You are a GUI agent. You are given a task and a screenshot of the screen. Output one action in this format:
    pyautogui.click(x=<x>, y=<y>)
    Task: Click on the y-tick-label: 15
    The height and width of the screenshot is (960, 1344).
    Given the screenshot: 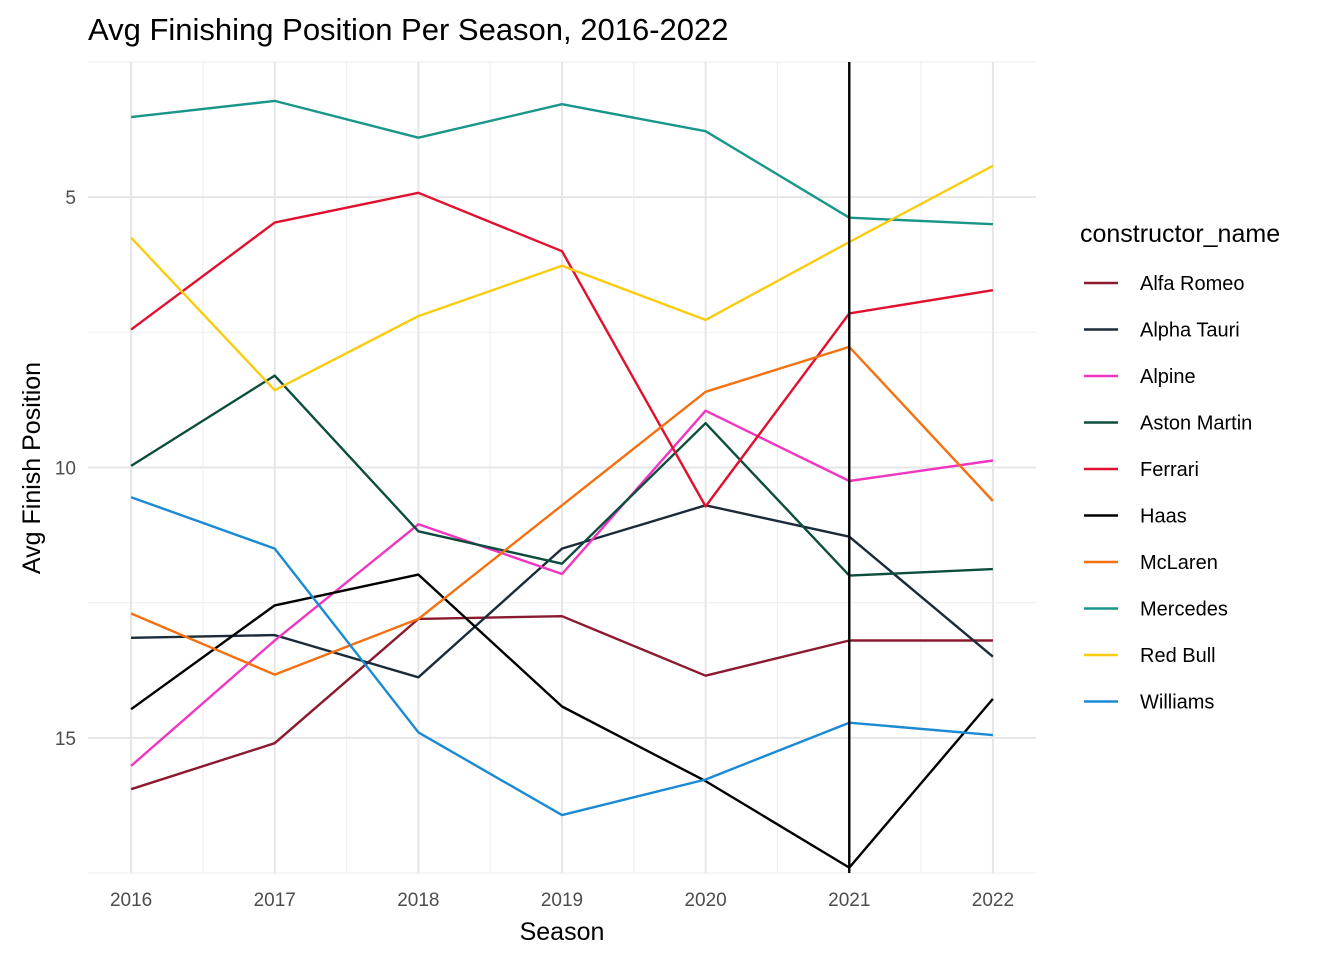 What is the action you would take?
    pyautogui.click(x=65, y=739)
    